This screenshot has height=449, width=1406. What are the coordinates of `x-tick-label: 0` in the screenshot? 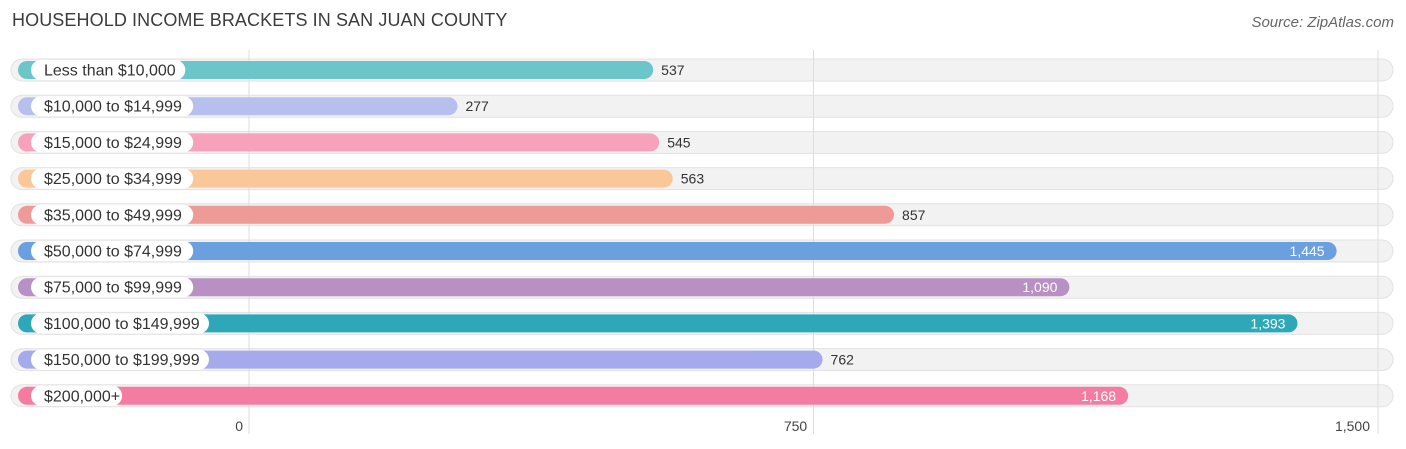 It's located at (239, 426).